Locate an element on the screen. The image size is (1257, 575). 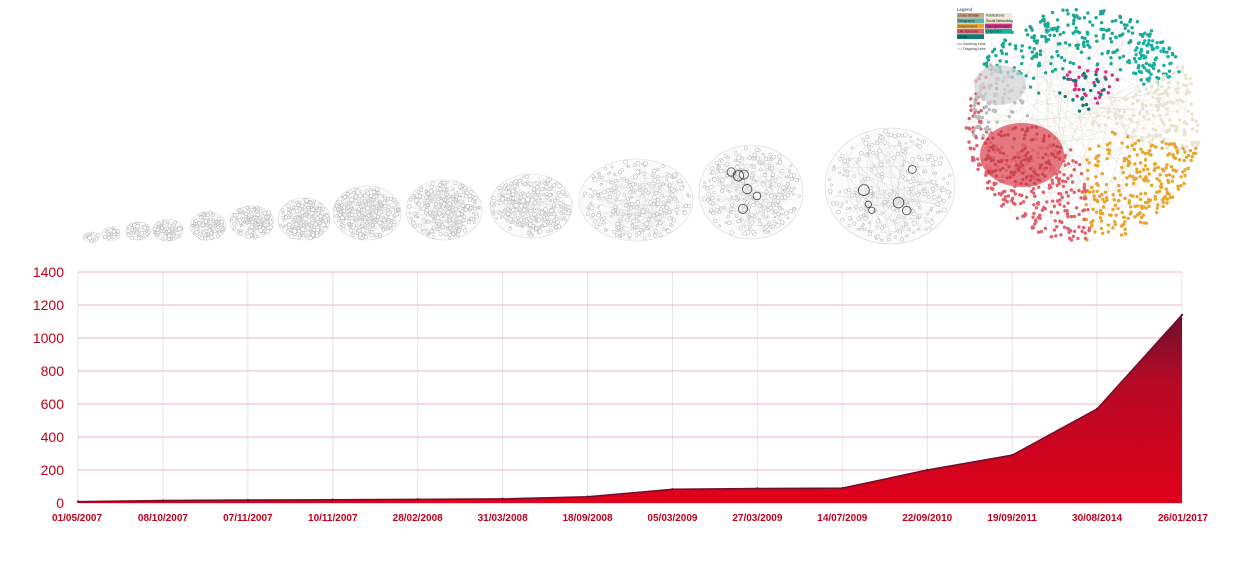
x-tick-label: 18/09/2008 is located at coordinates (588, 518).